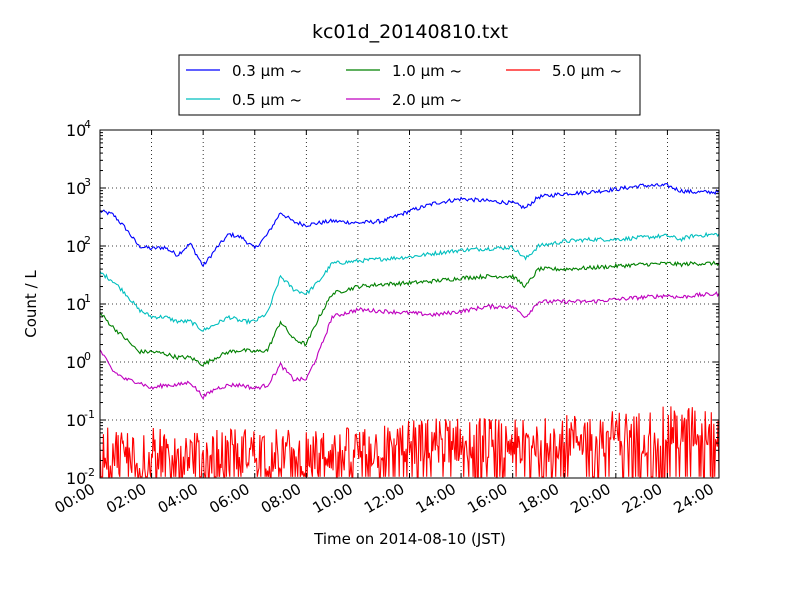 The image size is (800, 600). What do you see at coordinates (427, 71) in the screenshot?
I see `legend-label-2: 1.0 μm ~` at bounding box center [427, 71].